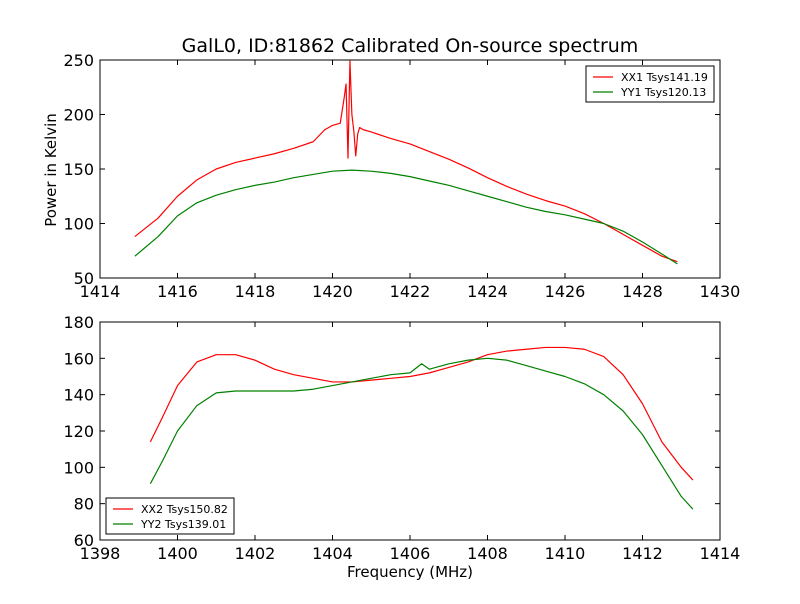 This screenshot has height=604, width=800. I want to click on bottom-y-tick-label: 60, so click(84, 540).